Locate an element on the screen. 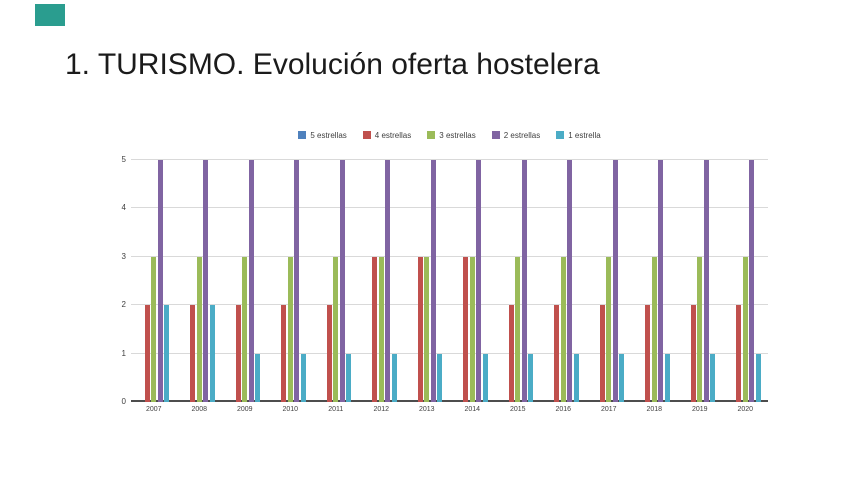  x-tick-label: 2008 is located at coordinates (199, 409).